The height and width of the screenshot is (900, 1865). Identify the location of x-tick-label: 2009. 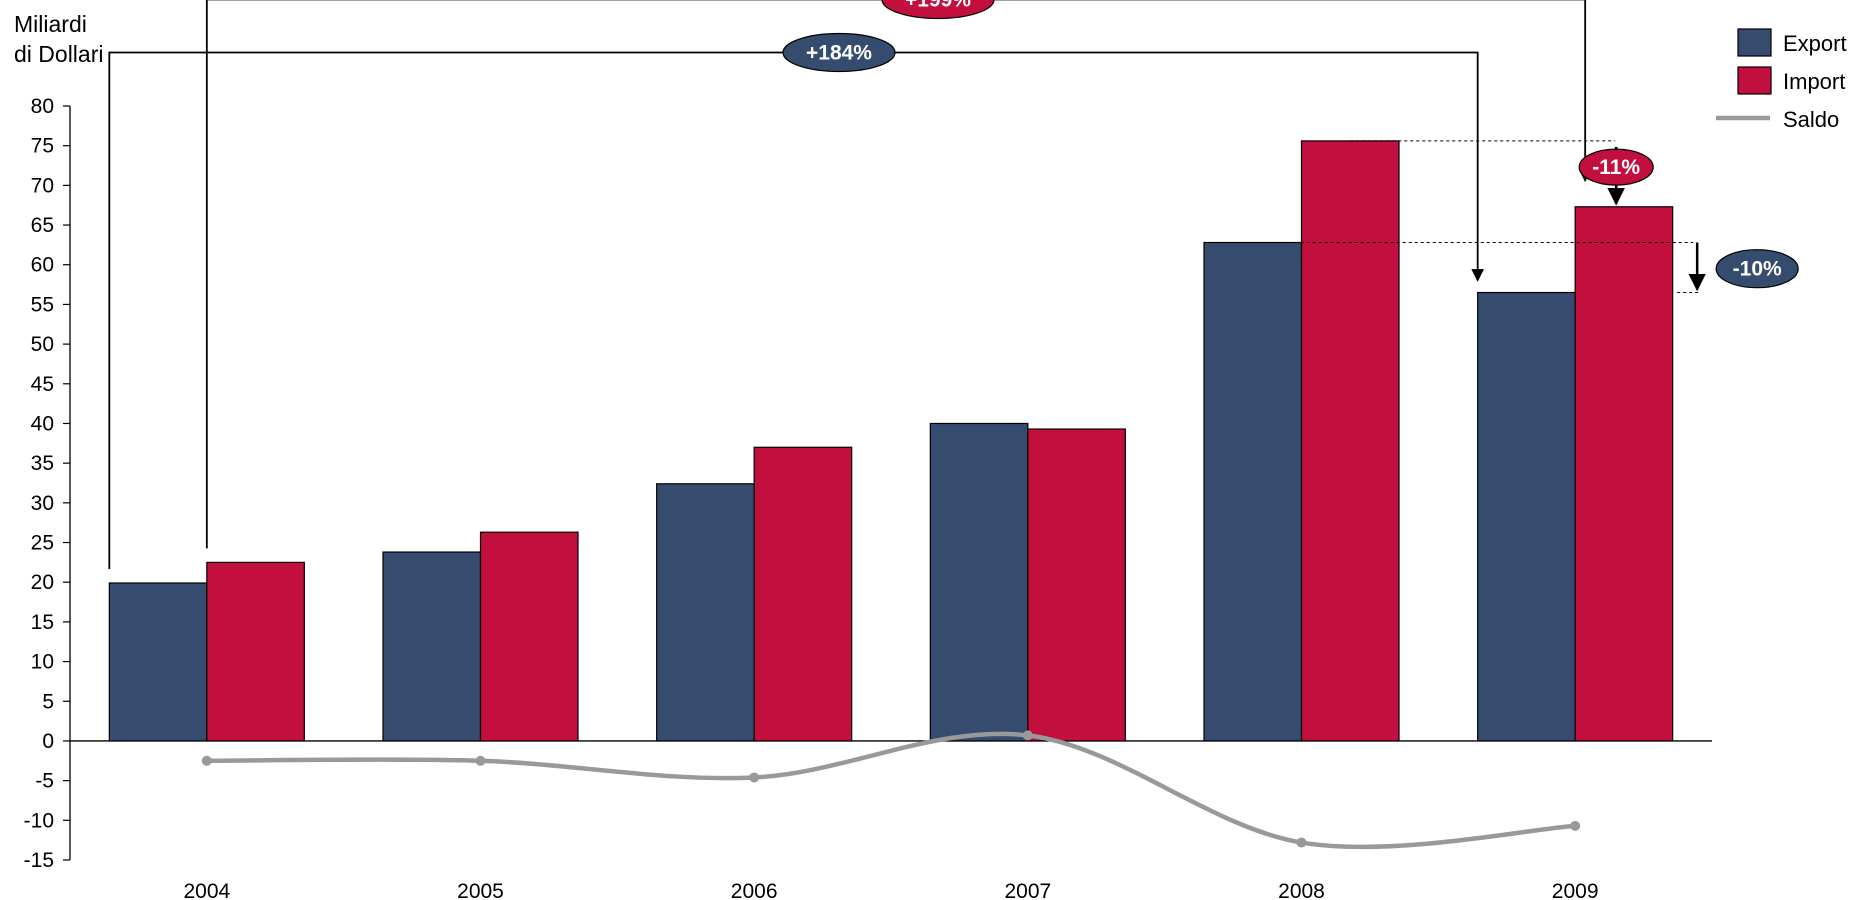
(1575, 890).